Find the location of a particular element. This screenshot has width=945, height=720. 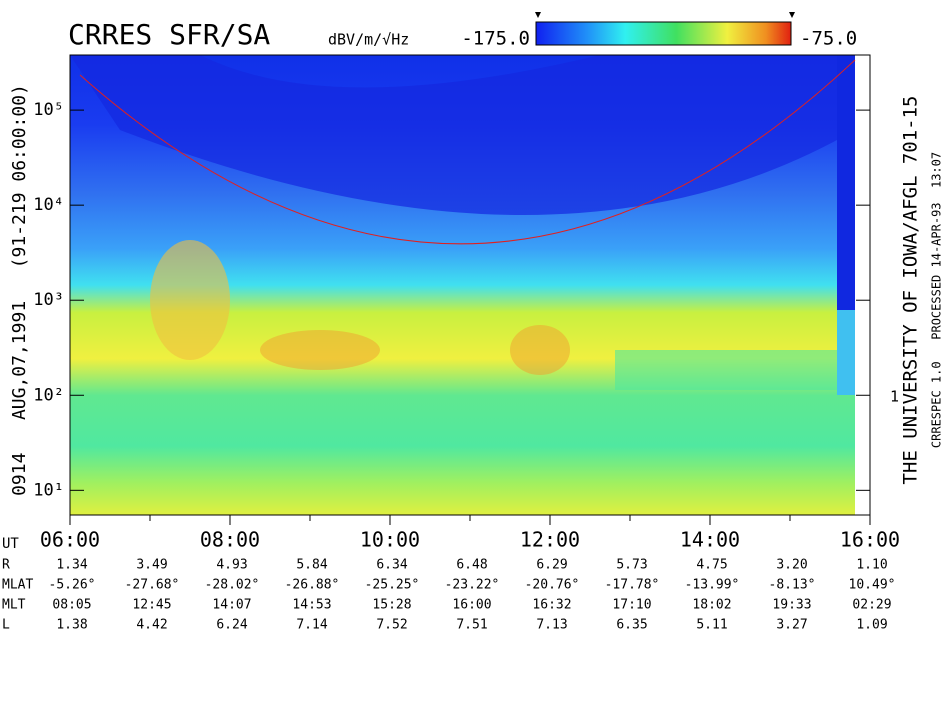

ephemeris-value: 14:07 is located at coordinates (231, 605).